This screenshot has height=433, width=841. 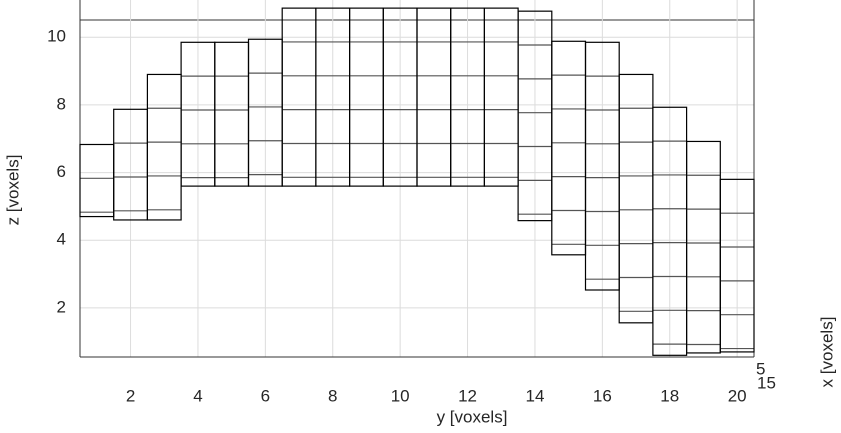 I want to click on y-tick-label: 2, so click(x=61, y=306).